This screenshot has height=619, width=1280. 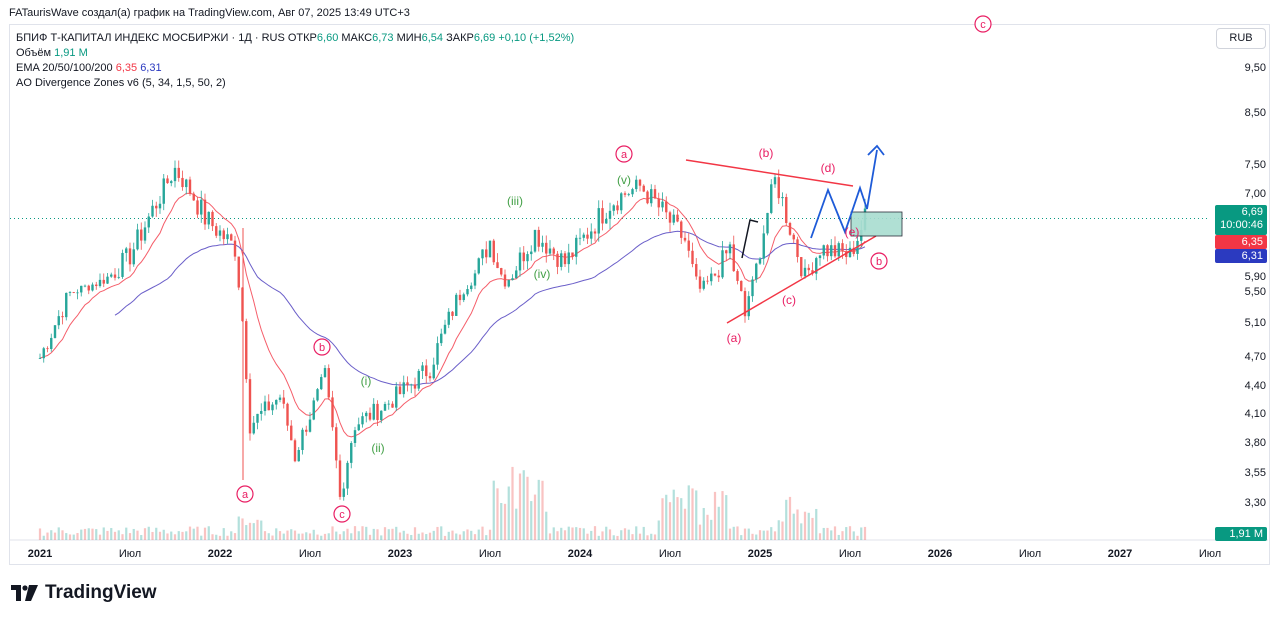 I want to click on wave-label-text: b, so click(x=322, y=348).